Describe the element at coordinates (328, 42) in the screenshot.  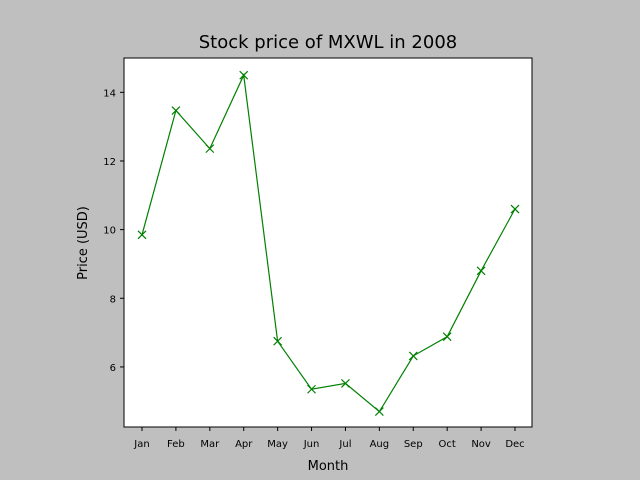
I see `chart-title: Stock price of MXWL in 2008` at that location.